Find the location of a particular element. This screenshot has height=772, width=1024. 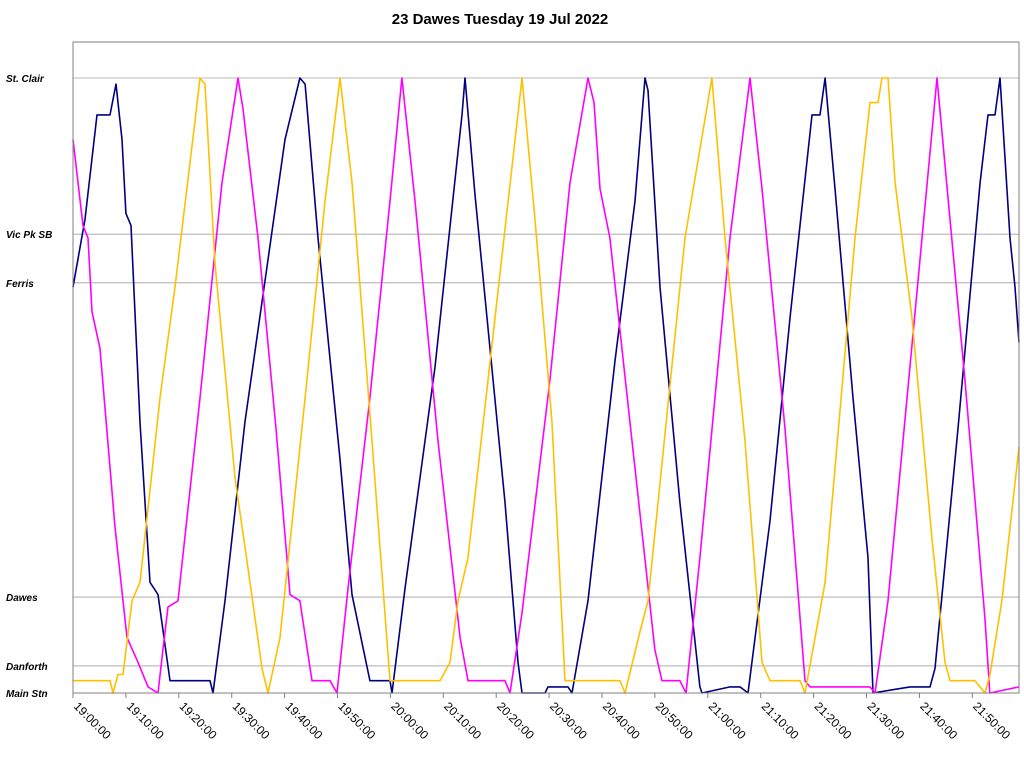

stop-label: Main Stn is located at coordinates (27, 694).